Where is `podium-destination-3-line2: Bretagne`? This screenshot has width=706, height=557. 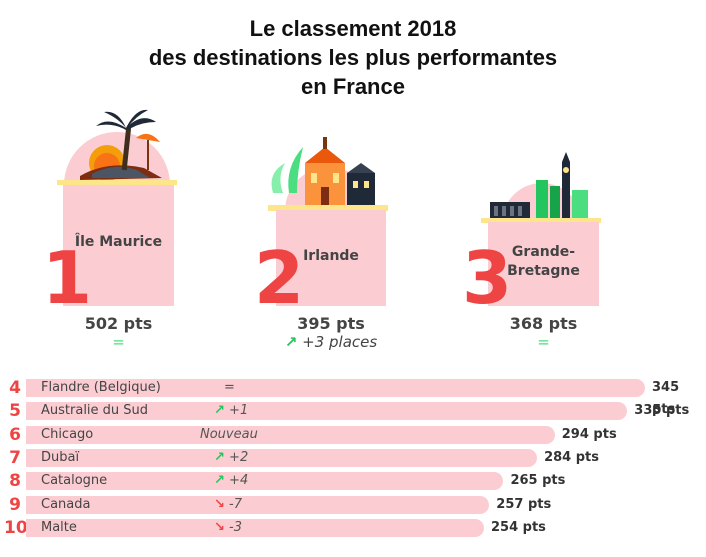 podium-destination-3-line2: Bretagne is located at coordinates (543, 271).